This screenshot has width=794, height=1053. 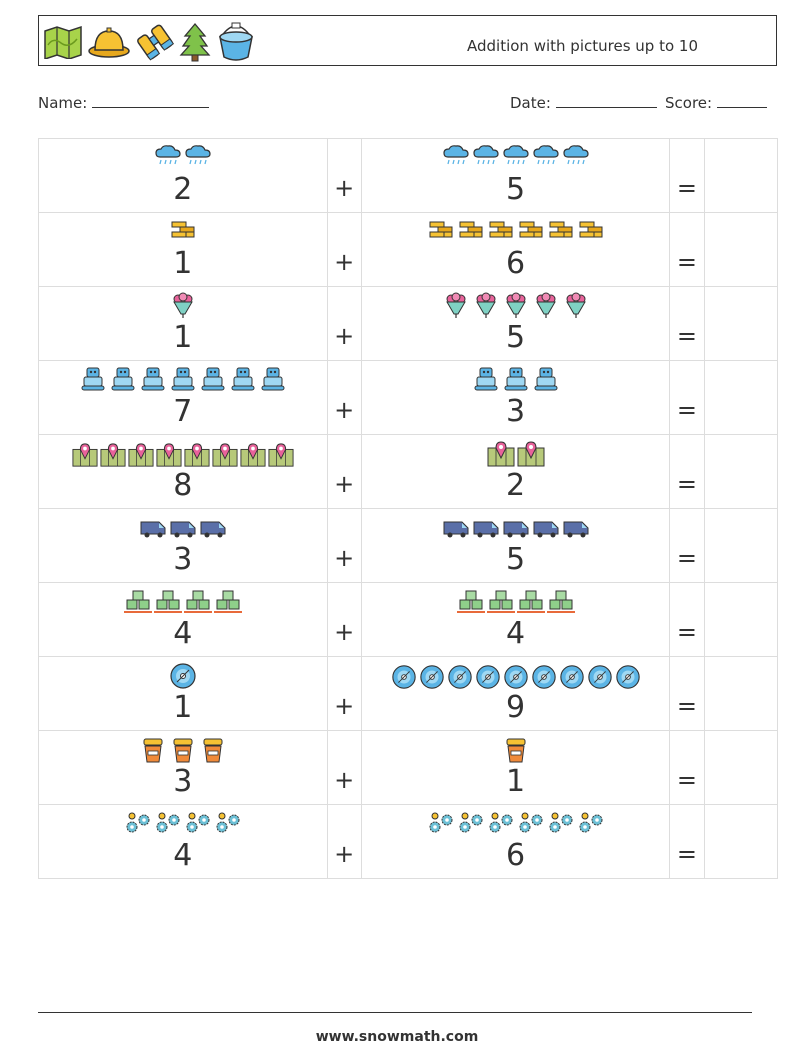 What do you see at coordinates (151, 101) in the screenshot?
I see `name-blank` at bounding box center [151, 101].